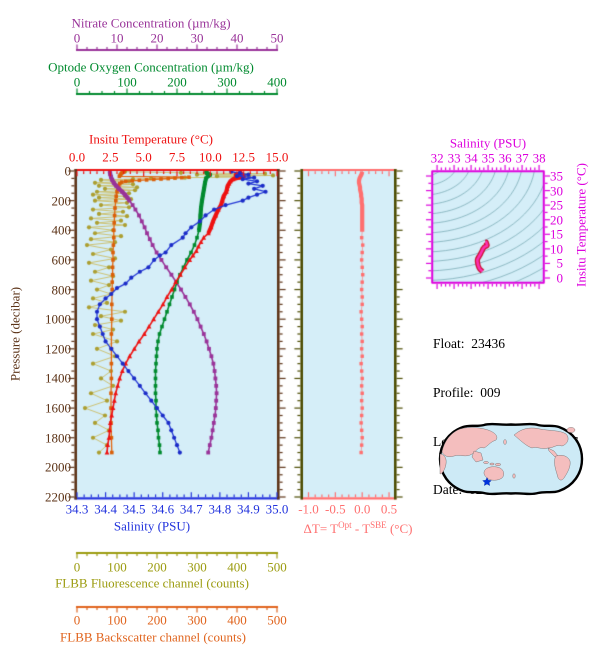 The width and height of the screenshot is (609, 663). I want to click on pressure-tick-label: 1000, so click(58, 319).